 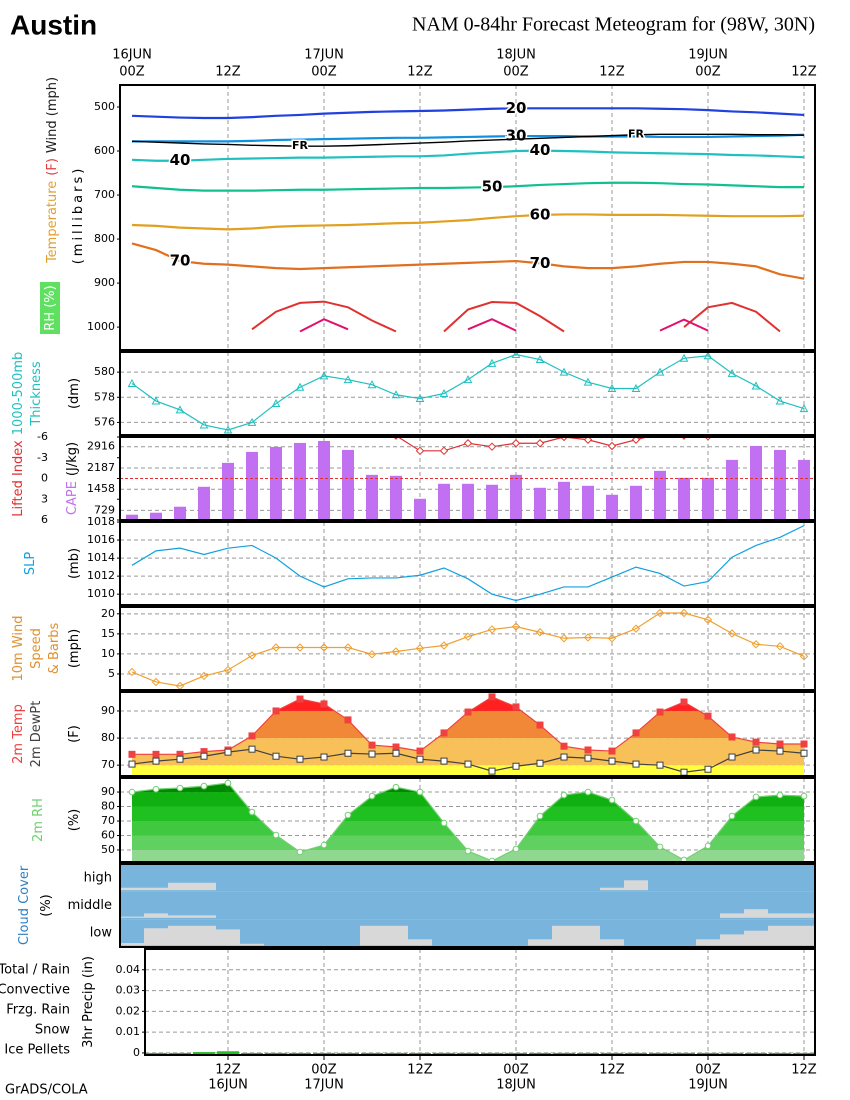 What do you see at coordinates (108, 737) in the screenshot?
I see `y-tick-label: 80` at bounding box center [108, 737].